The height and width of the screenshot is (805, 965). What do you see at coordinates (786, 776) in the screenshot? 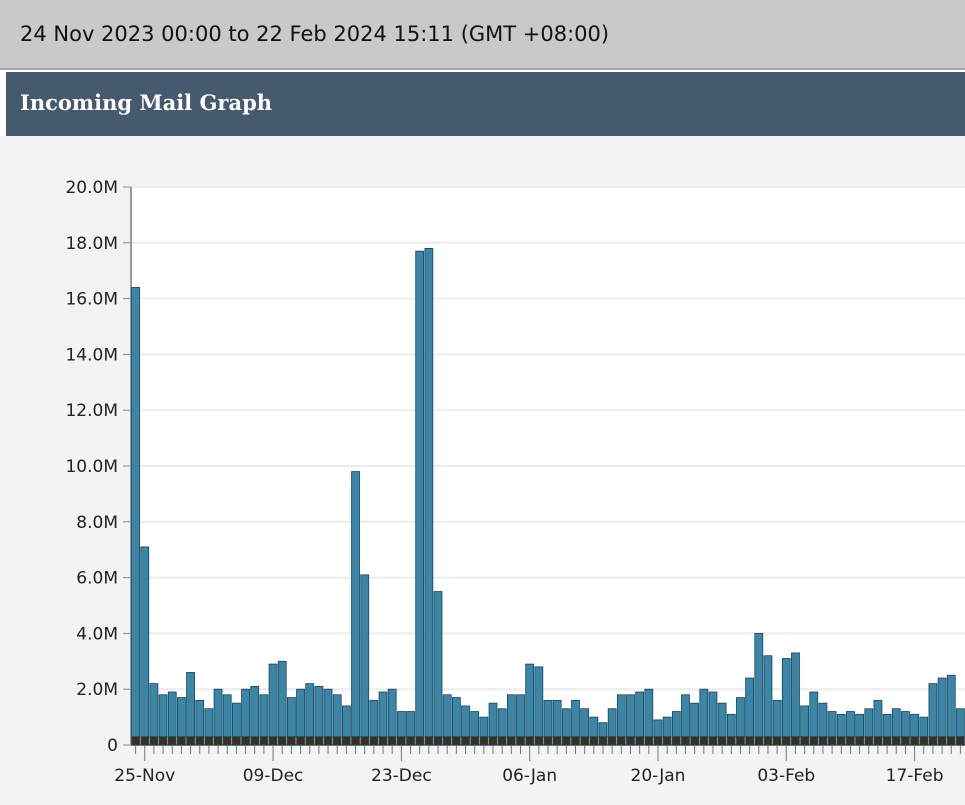
I see `x-tick-label: 03-Feb` at bounding box center [786, 776].